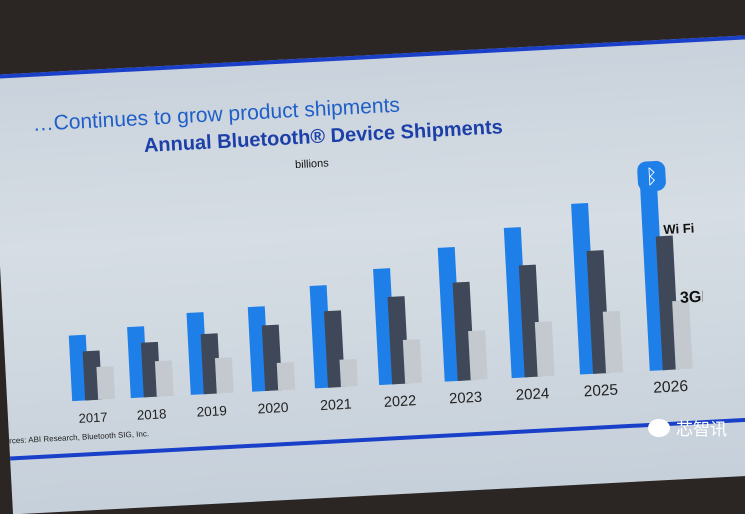  I want to click on bar-wifi-2023, so click(463, 331).